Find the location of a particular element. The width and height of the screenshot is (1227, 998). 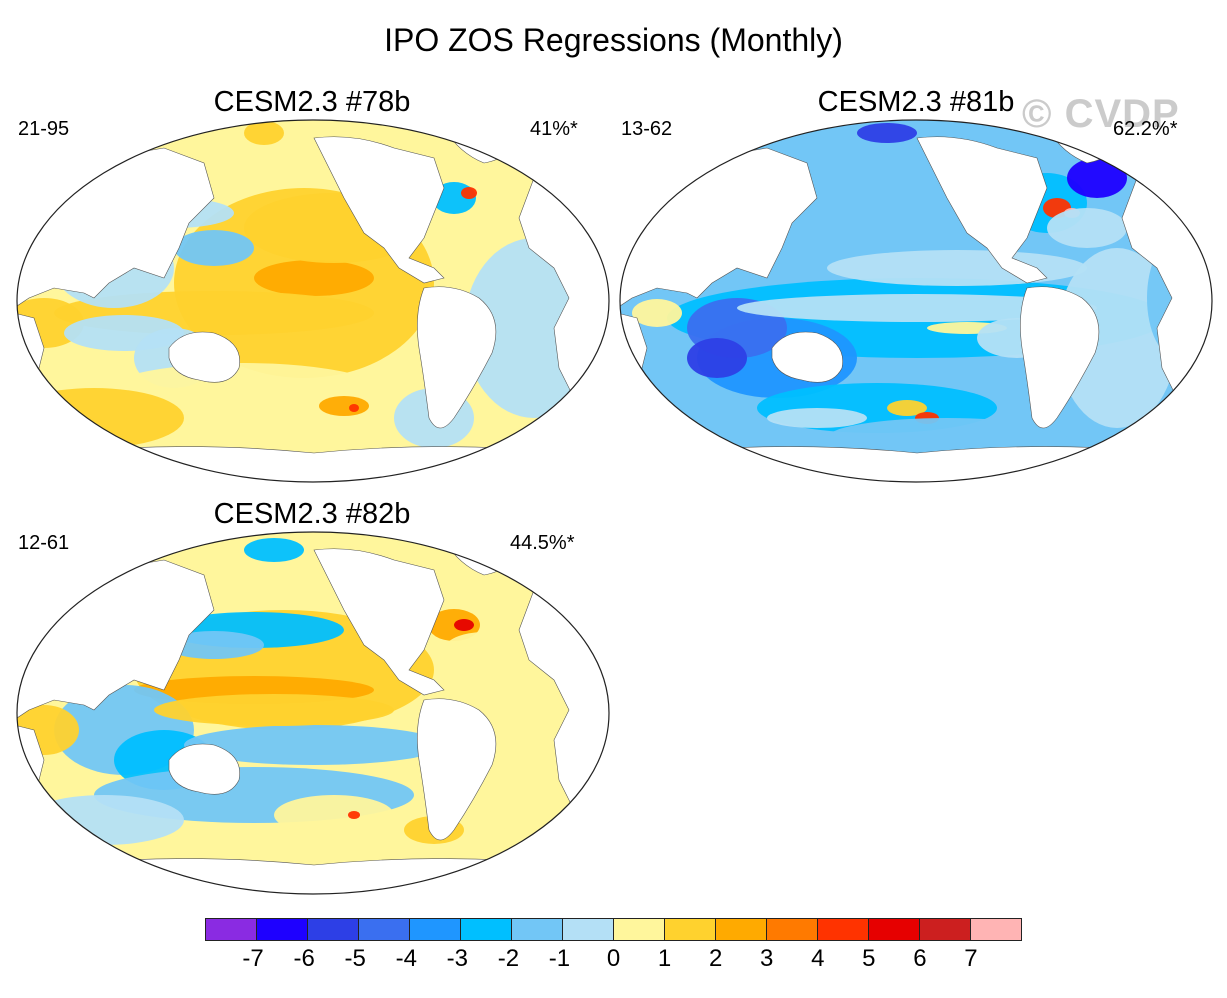

colorbar-tick-label: -2 is located at coordinates (508, 958).